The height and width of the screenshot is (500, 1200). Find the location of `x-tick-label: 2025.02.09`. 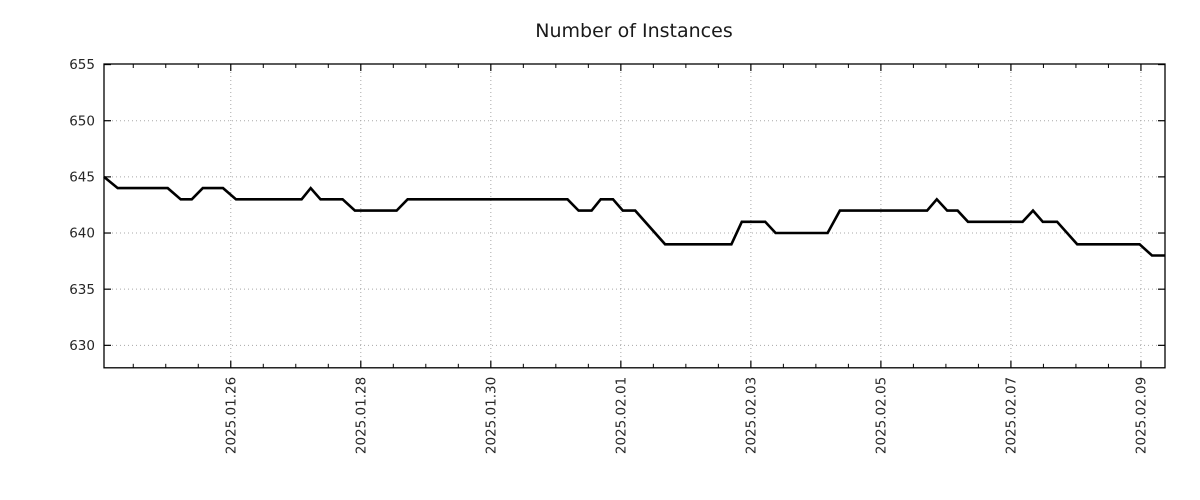

x-tick-label: 2025.02.09 is located at coordinates (1142, 415).